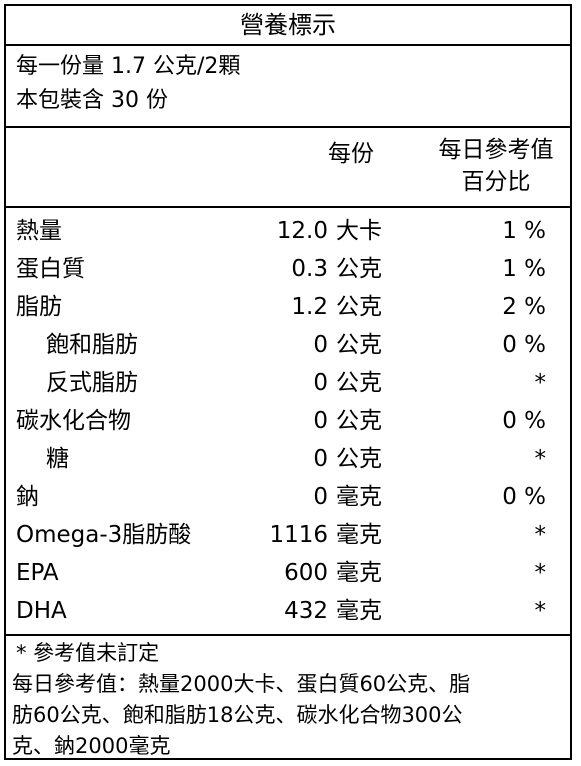 The height and width of the screenshot is (766, 581). I want to click on daily-reference-line2: 肪60公克、飽和脂肪18公克、碳水化合物300公, so click(237, 715).